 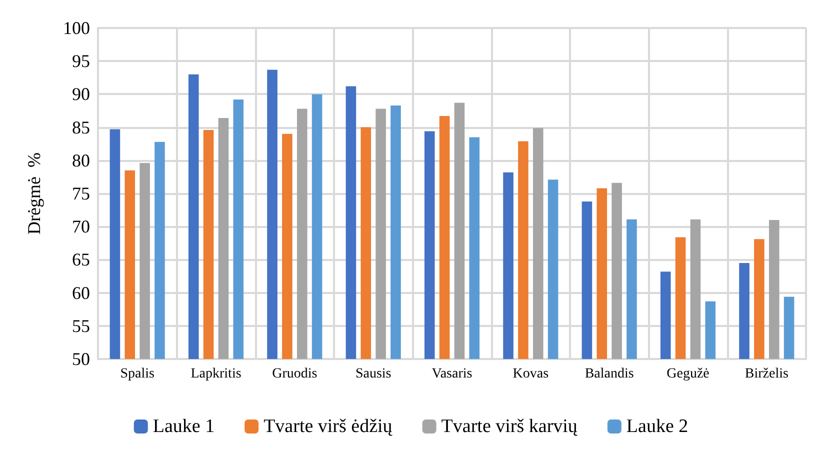 I want to click on x-tick-label: Gruodis, so click(x=295, y=374).